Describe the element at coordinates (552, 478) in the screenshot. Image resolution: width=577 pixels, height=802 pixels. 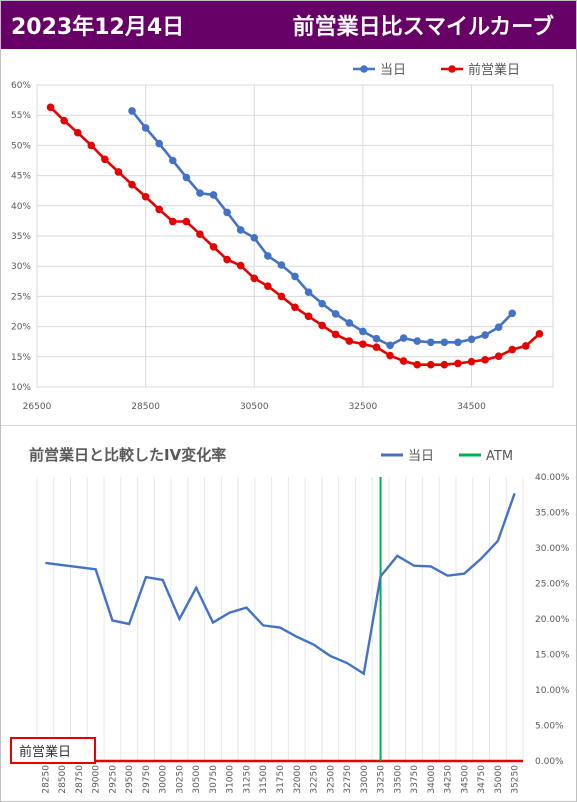
I see `chart2-y-tick-label: 40.00%` at that location.